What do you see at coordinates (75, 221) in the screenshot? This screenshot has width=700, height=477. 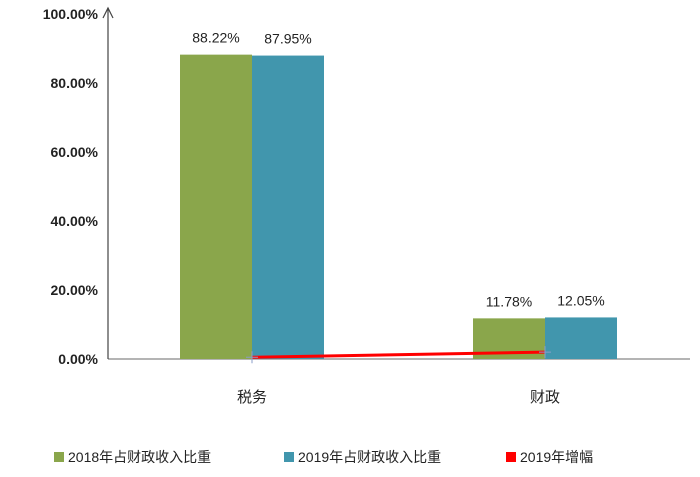 I see `y-tick-label: 40.00%` at bounding box center [75, 221].